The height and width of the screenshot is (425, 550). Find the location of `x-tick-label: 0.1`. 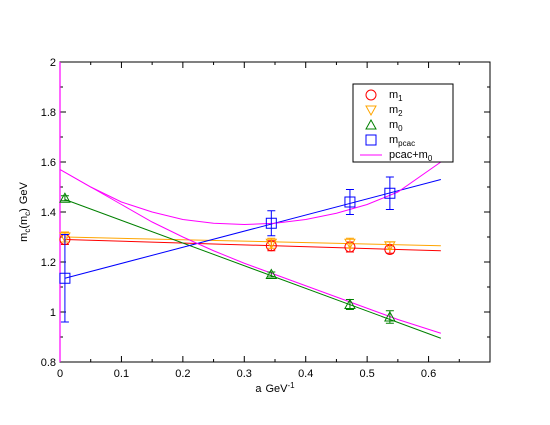

x-tick-label: 0.1 is located at coordinates (121, 374).